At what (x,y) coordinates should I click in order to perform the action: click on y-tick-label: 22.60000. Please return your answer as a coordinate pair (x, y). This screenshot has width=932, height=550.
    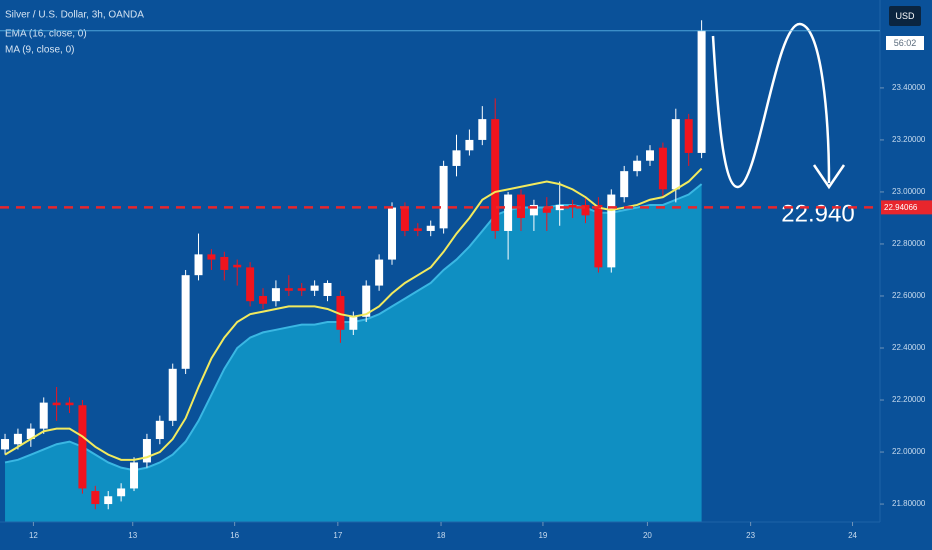
    Looking at the image, I should click on (909, 295).